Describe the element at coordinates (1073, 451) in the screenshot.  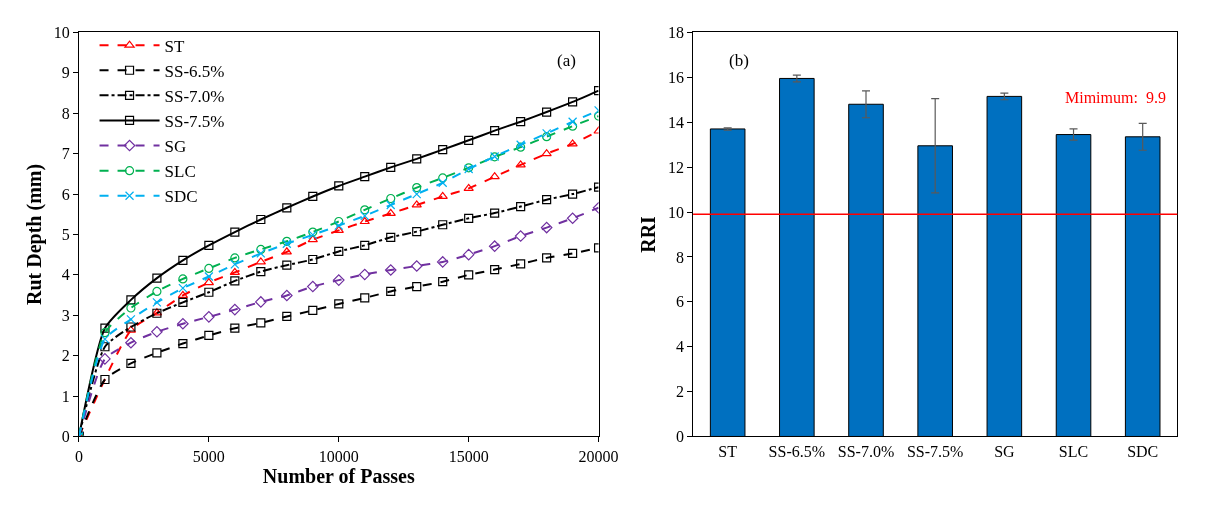
I see `x-tick-label: SLC` at that location.